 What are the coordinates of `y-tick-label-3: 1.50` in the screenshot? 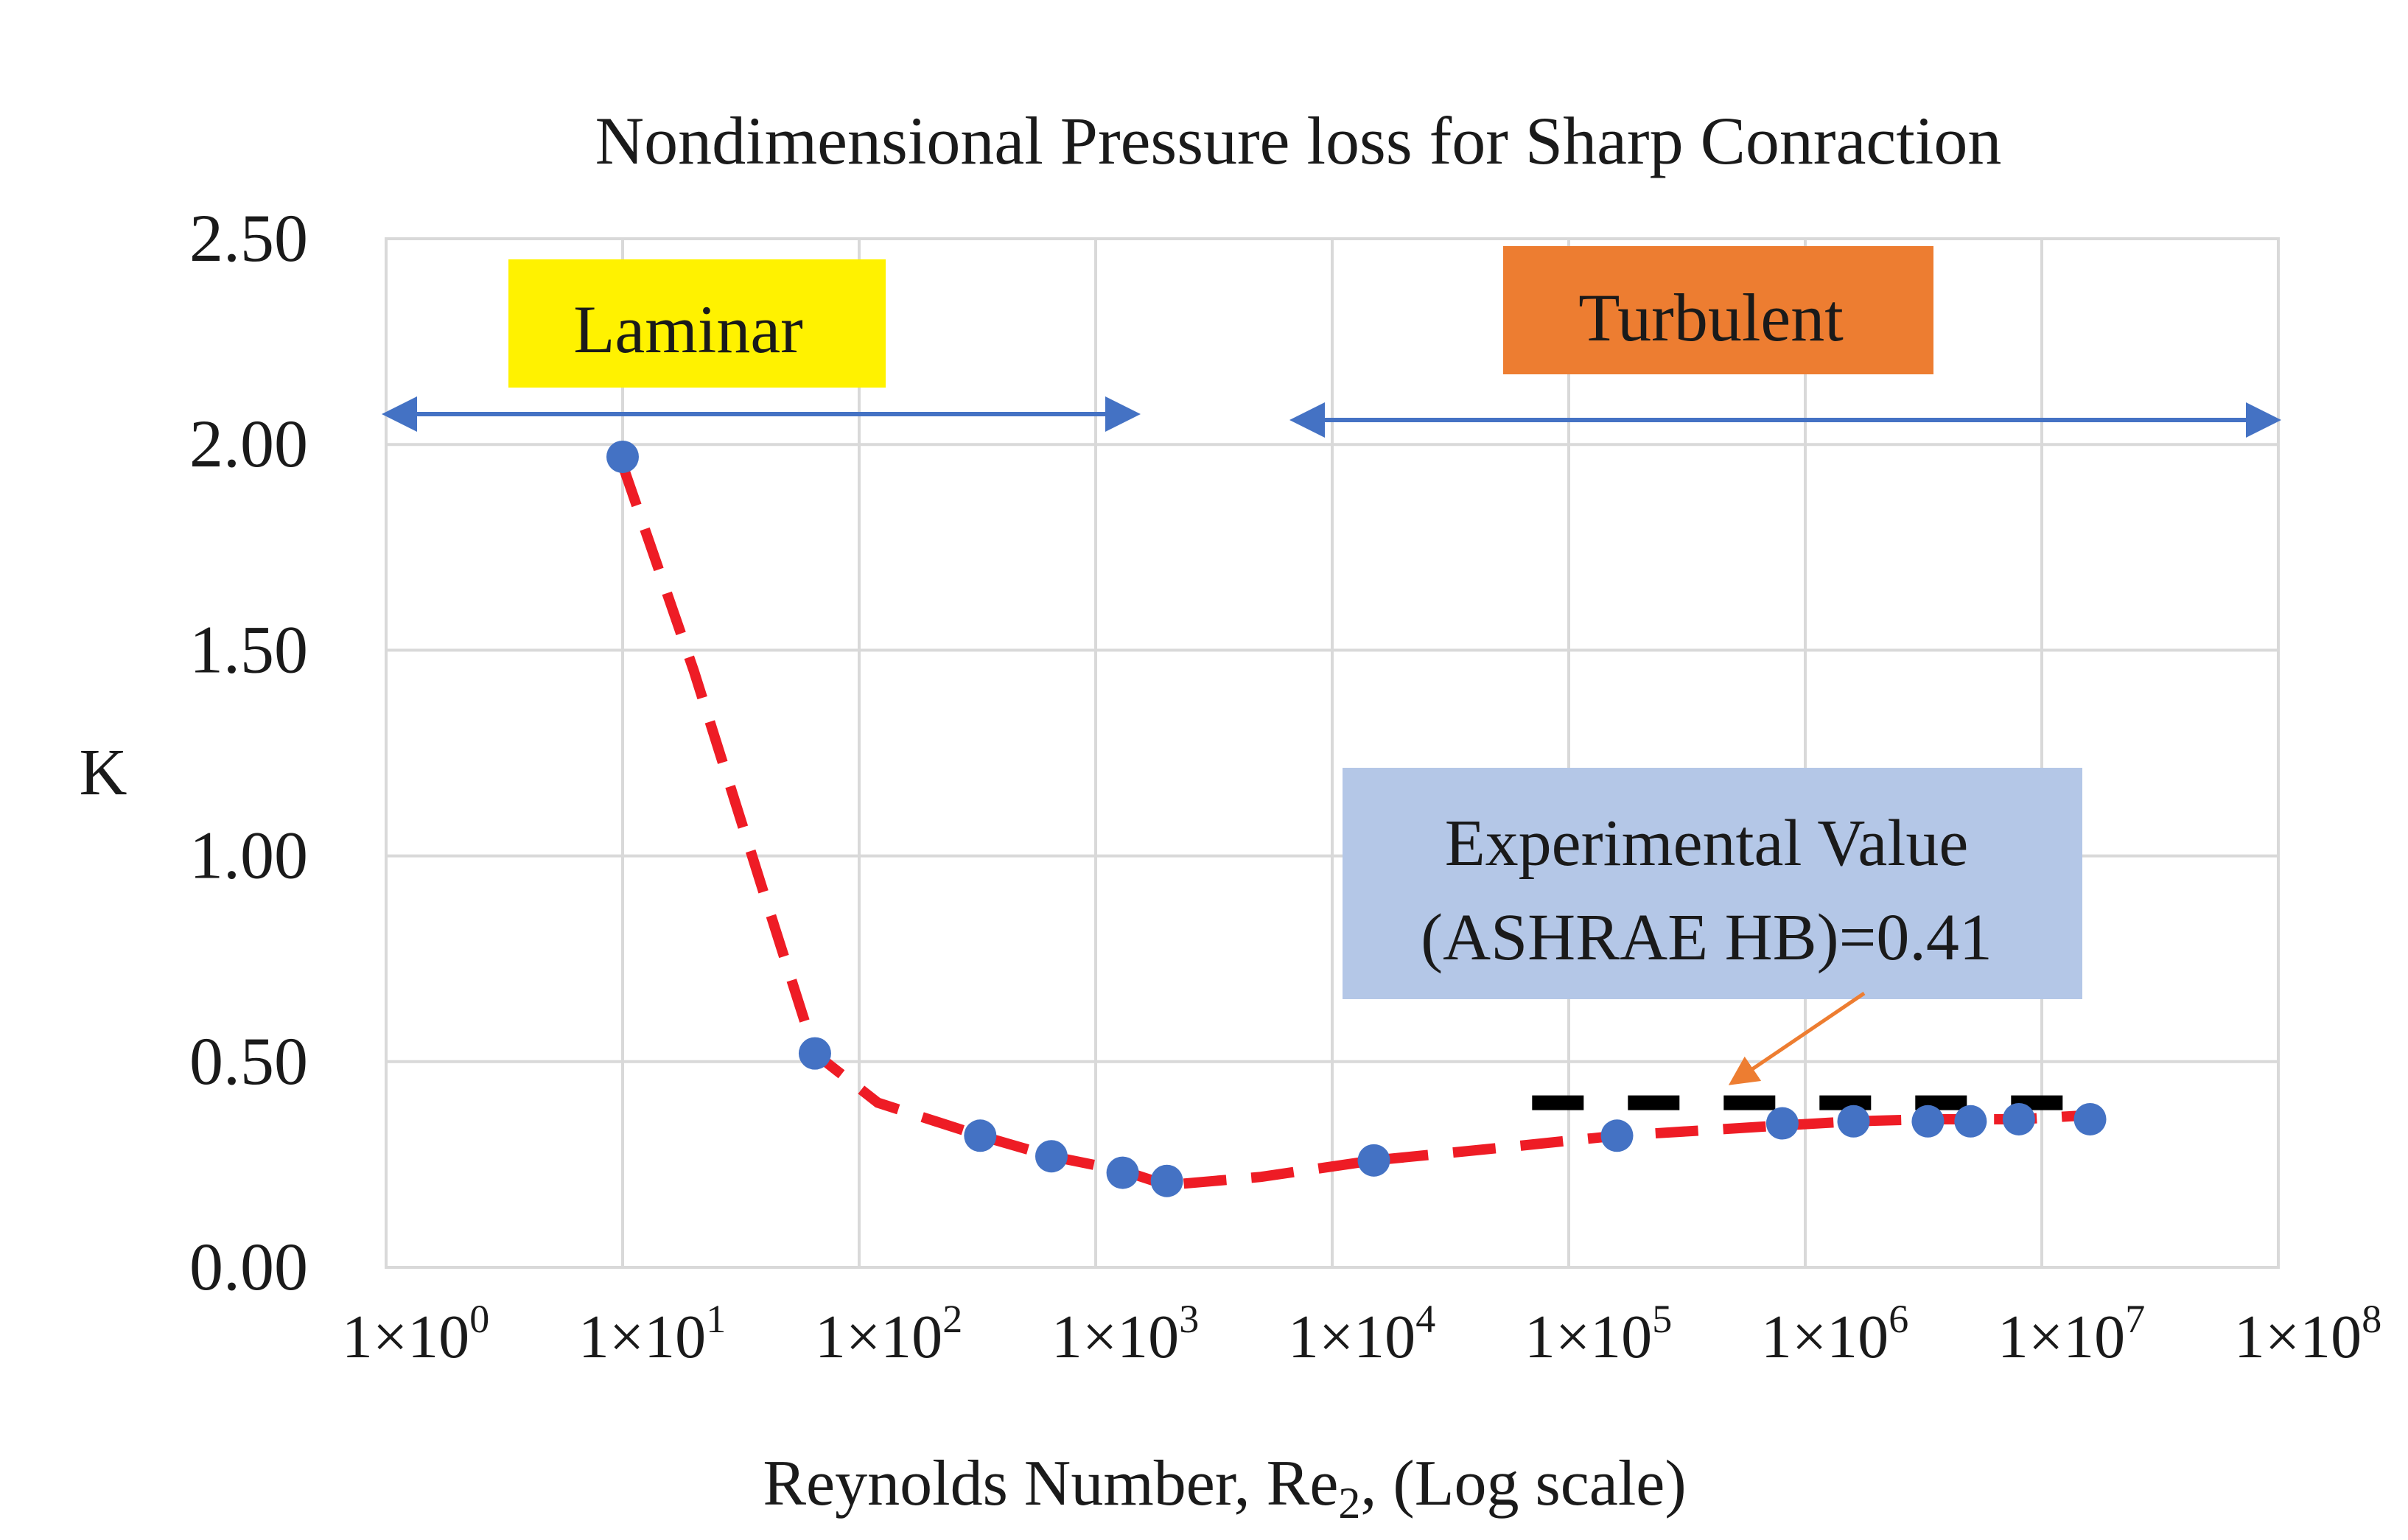 It's located at (248, 649).